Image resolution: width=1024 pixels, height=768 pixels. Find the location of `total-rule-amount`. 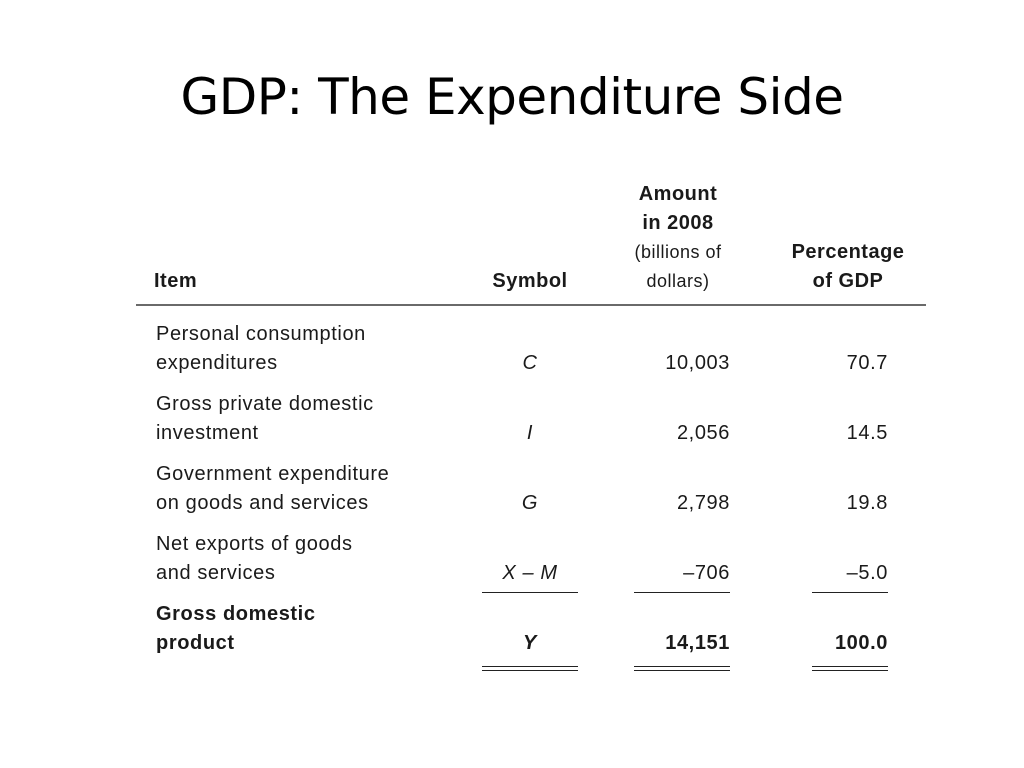

total-rule-amount is located at coordinates (682, 668).